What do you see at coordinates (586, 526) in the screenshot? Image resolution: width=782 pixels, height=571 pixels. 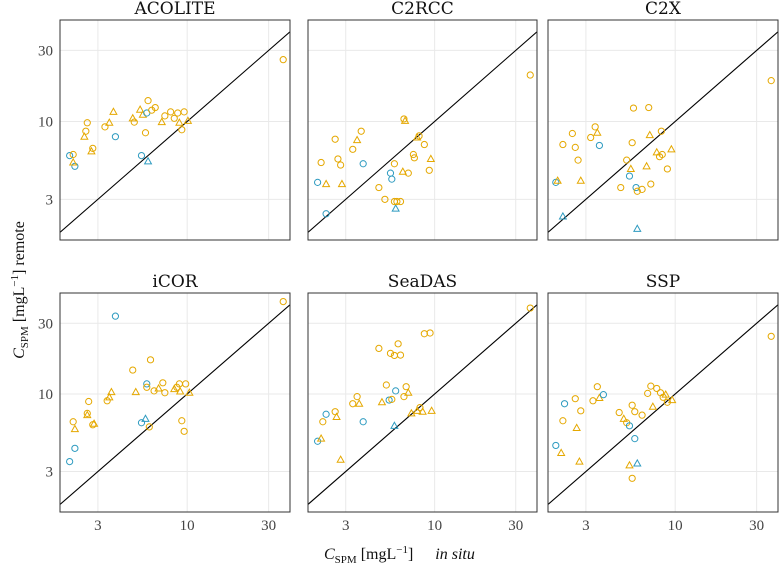 I see `x-tick-label: 3` at bounding box center [586, 526].